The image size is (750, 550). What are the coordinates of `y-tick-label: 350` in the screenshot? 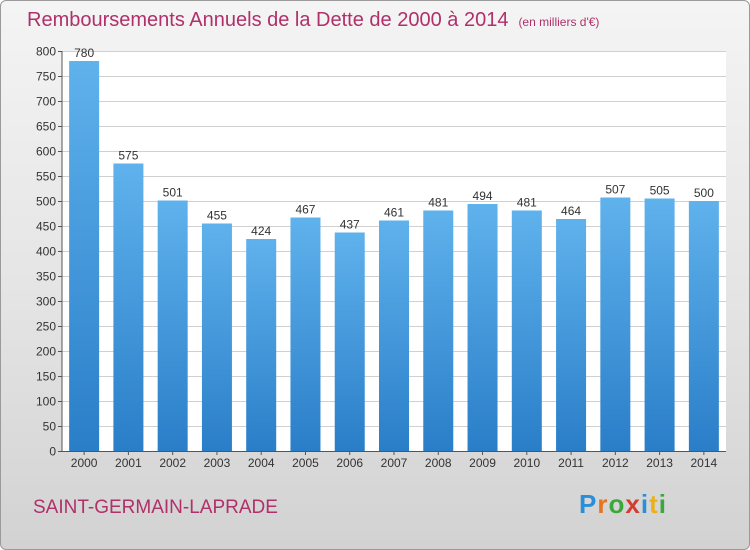 It's located at (46, 277).